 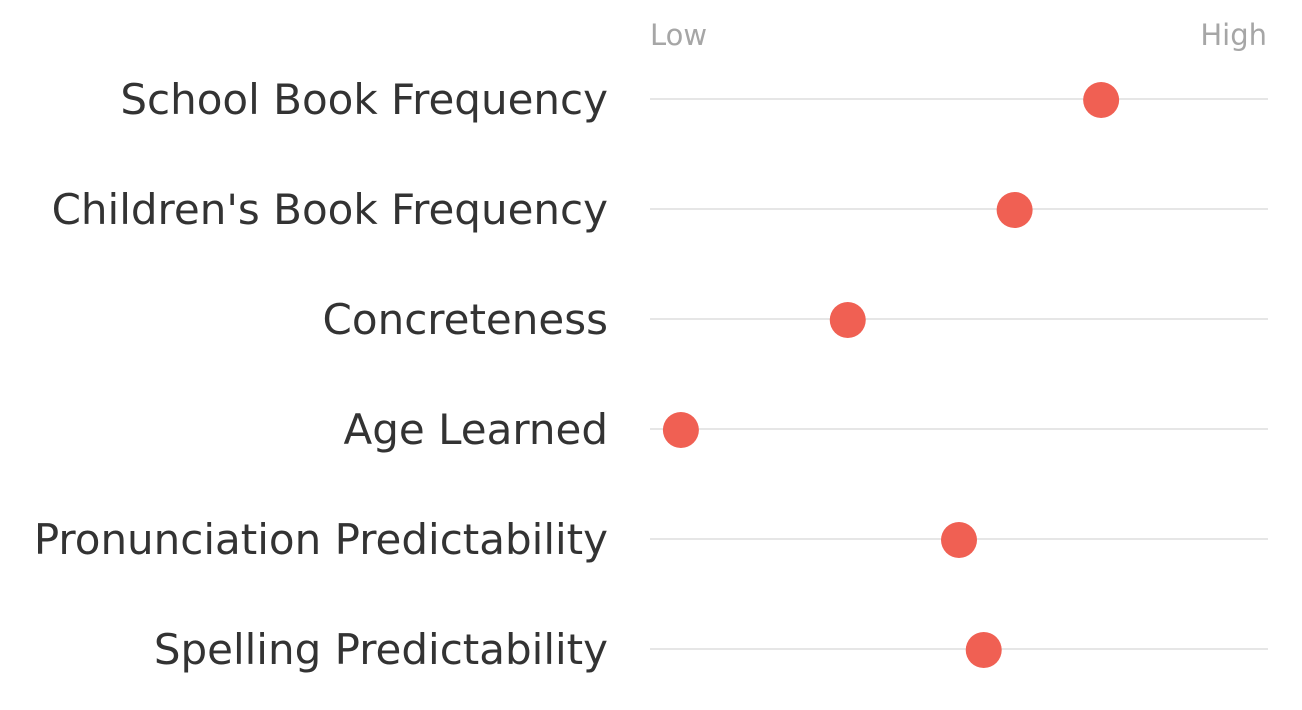 I want to click on scale-low-label: Low, so click(x=678, y=35).